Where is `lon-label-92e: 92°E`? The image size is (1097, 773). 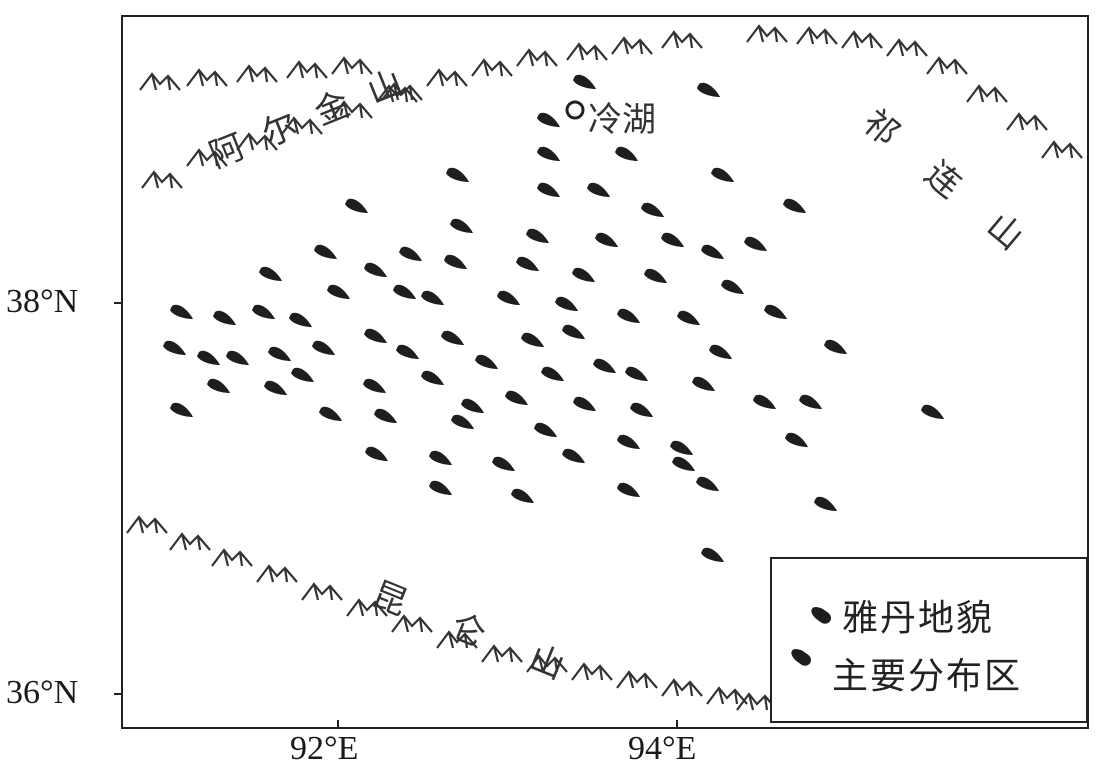 lon-label-92e: 92°E is located at coordinates (324, 748).